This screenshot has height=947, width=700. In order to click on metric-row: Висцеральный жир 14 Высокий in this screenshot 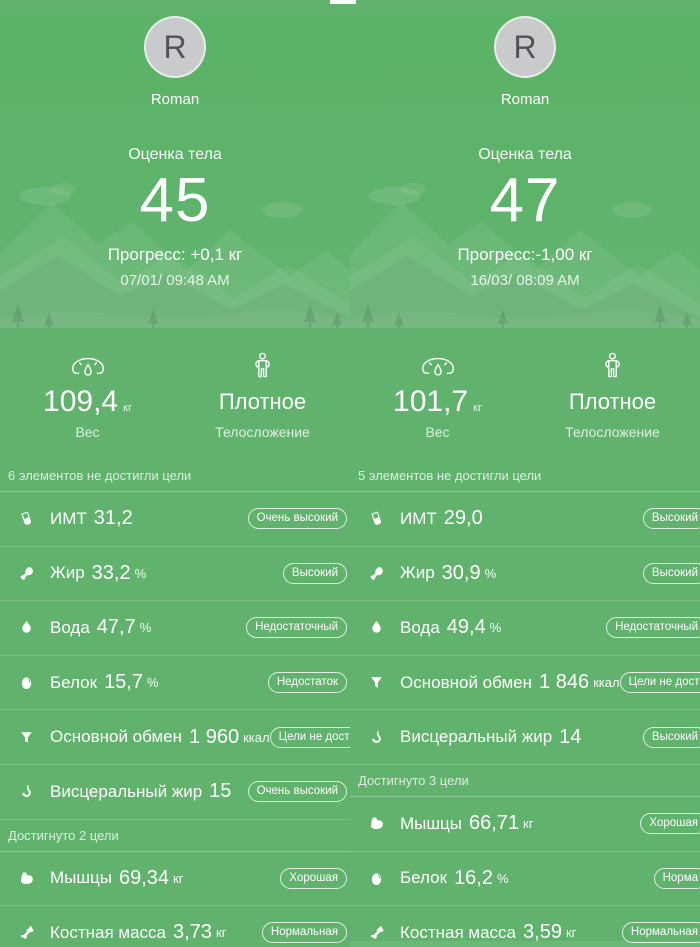, I will do `click(525, 737)`.